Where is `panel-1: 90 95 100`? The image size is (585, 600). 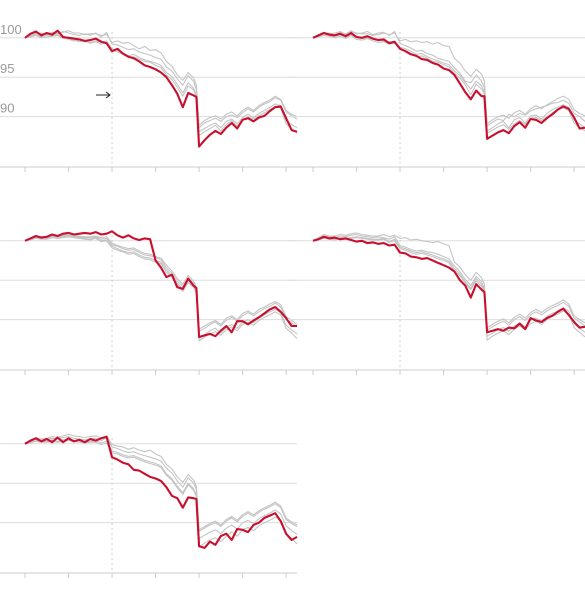 panel-1: 90 95 100 is located at coordinates (149, 97).